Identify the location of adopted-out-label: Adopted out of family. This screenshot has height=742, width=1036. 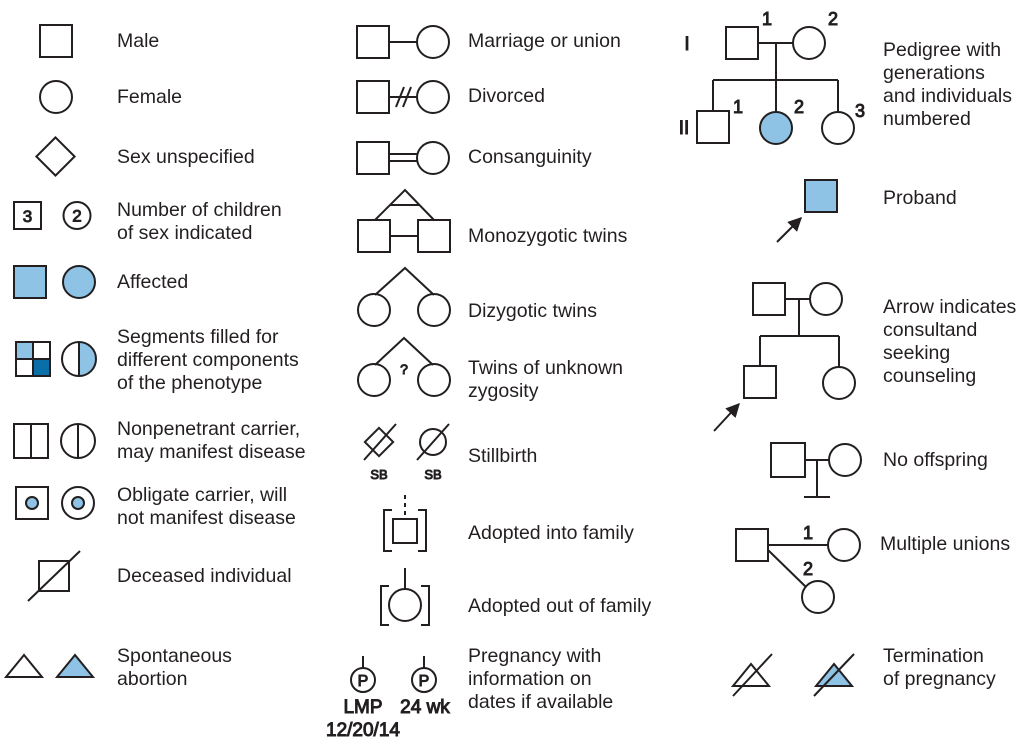
(560, 606).